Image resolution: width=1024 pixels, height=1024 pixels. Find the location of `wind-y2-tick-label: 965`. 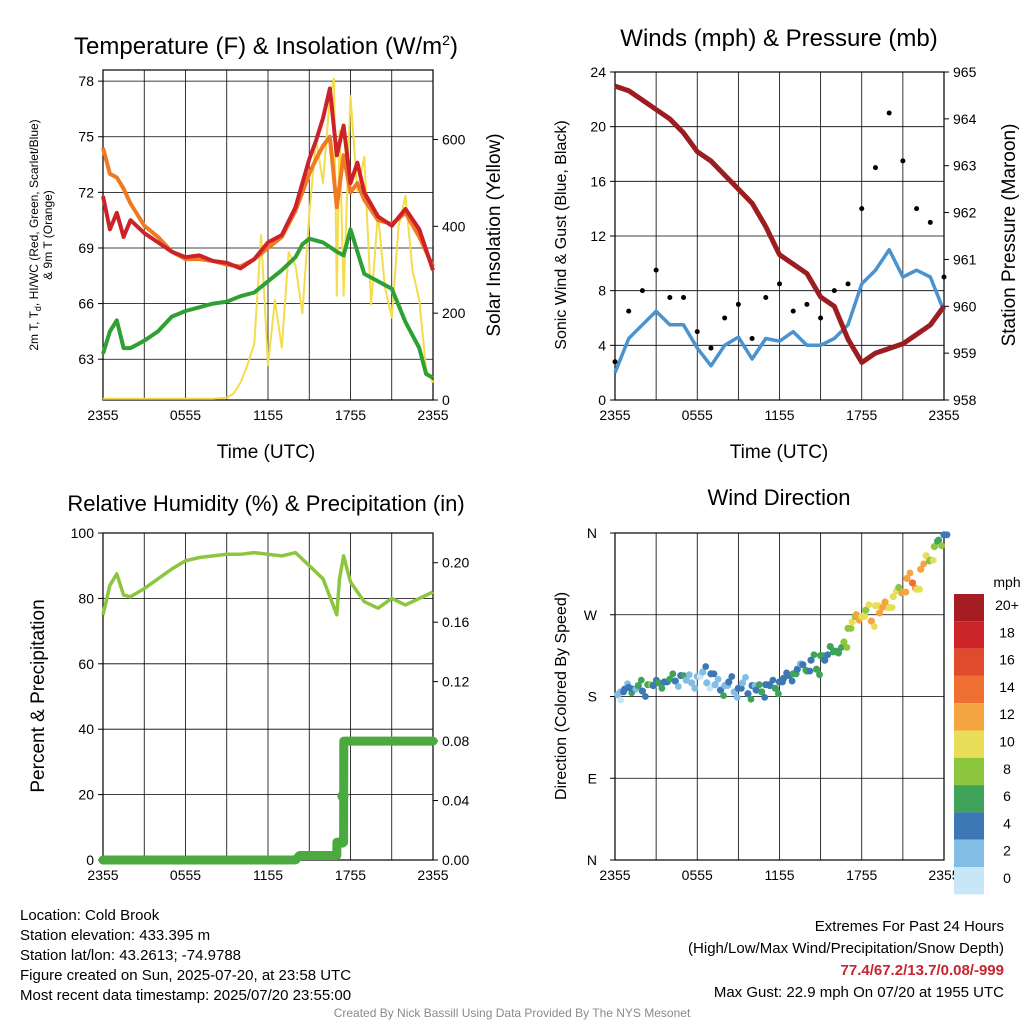

wind-y2-tick-label: 965 is located at coordinates (965, 72).